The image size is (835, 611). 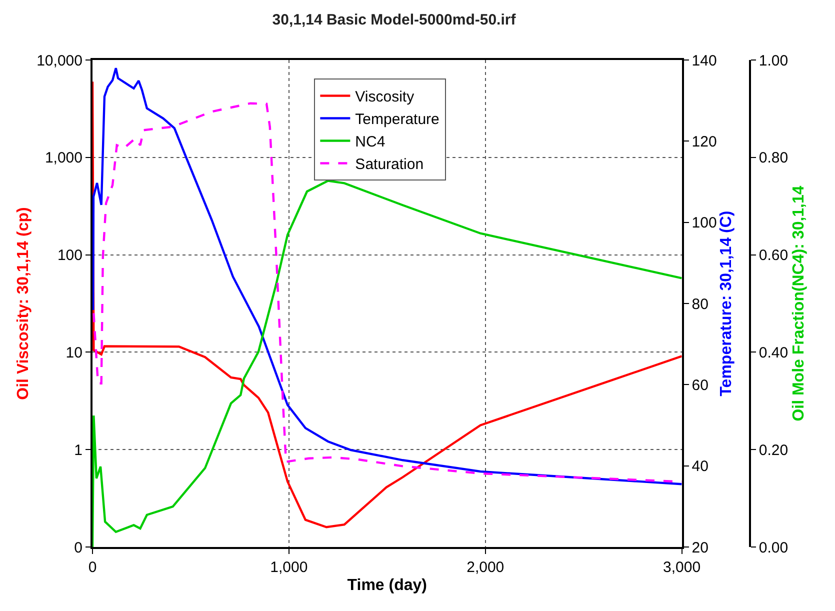 I want to click on x-tick-label: 0, so click(x=92, y=567).